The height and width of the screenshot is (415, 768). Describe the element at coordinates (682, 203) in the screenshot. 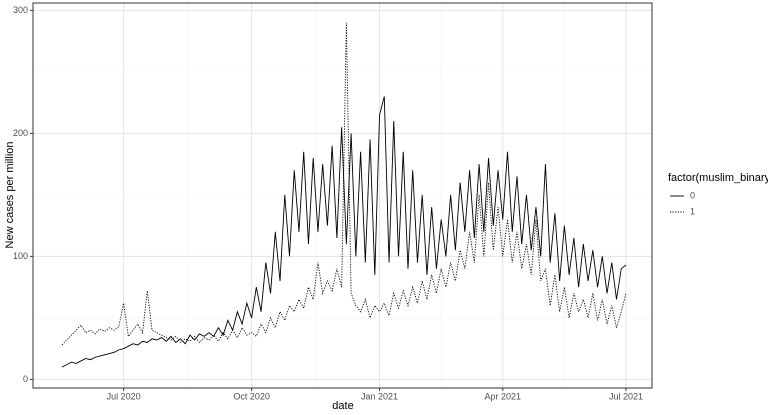

I see `legend: 01` at that location.